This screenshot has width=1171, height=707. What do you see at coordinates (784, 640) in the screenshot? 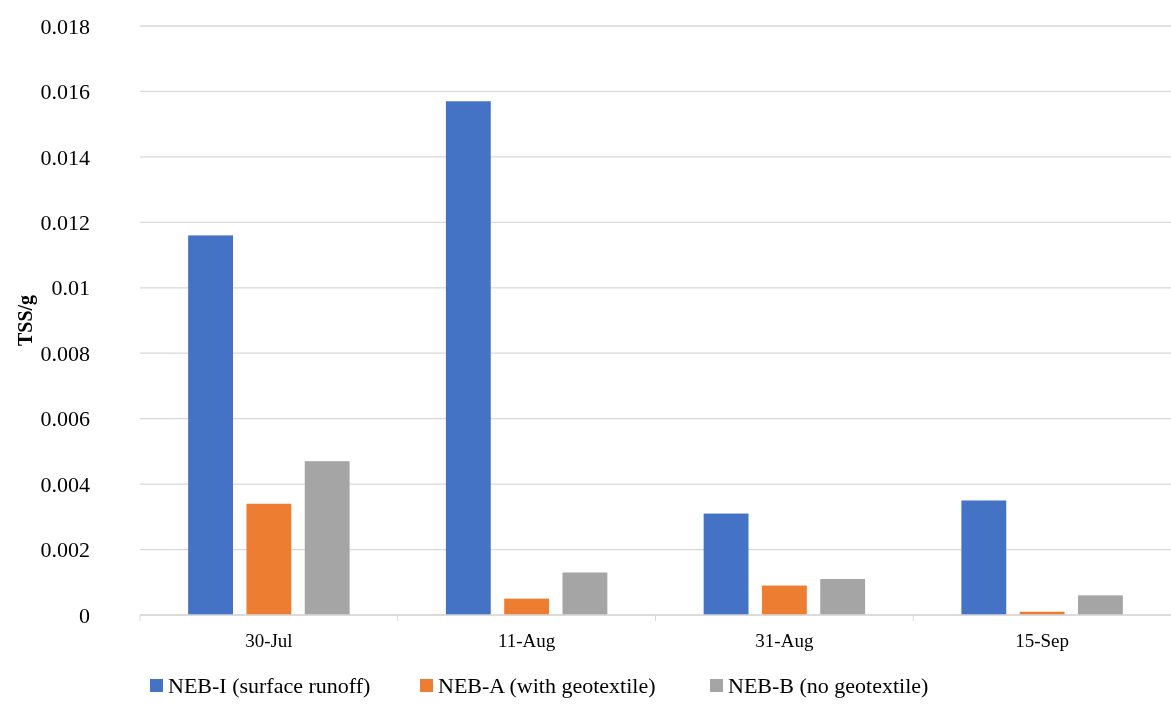
I see `x-tick-label: 31-Aug` at bounding box center [784, 640].